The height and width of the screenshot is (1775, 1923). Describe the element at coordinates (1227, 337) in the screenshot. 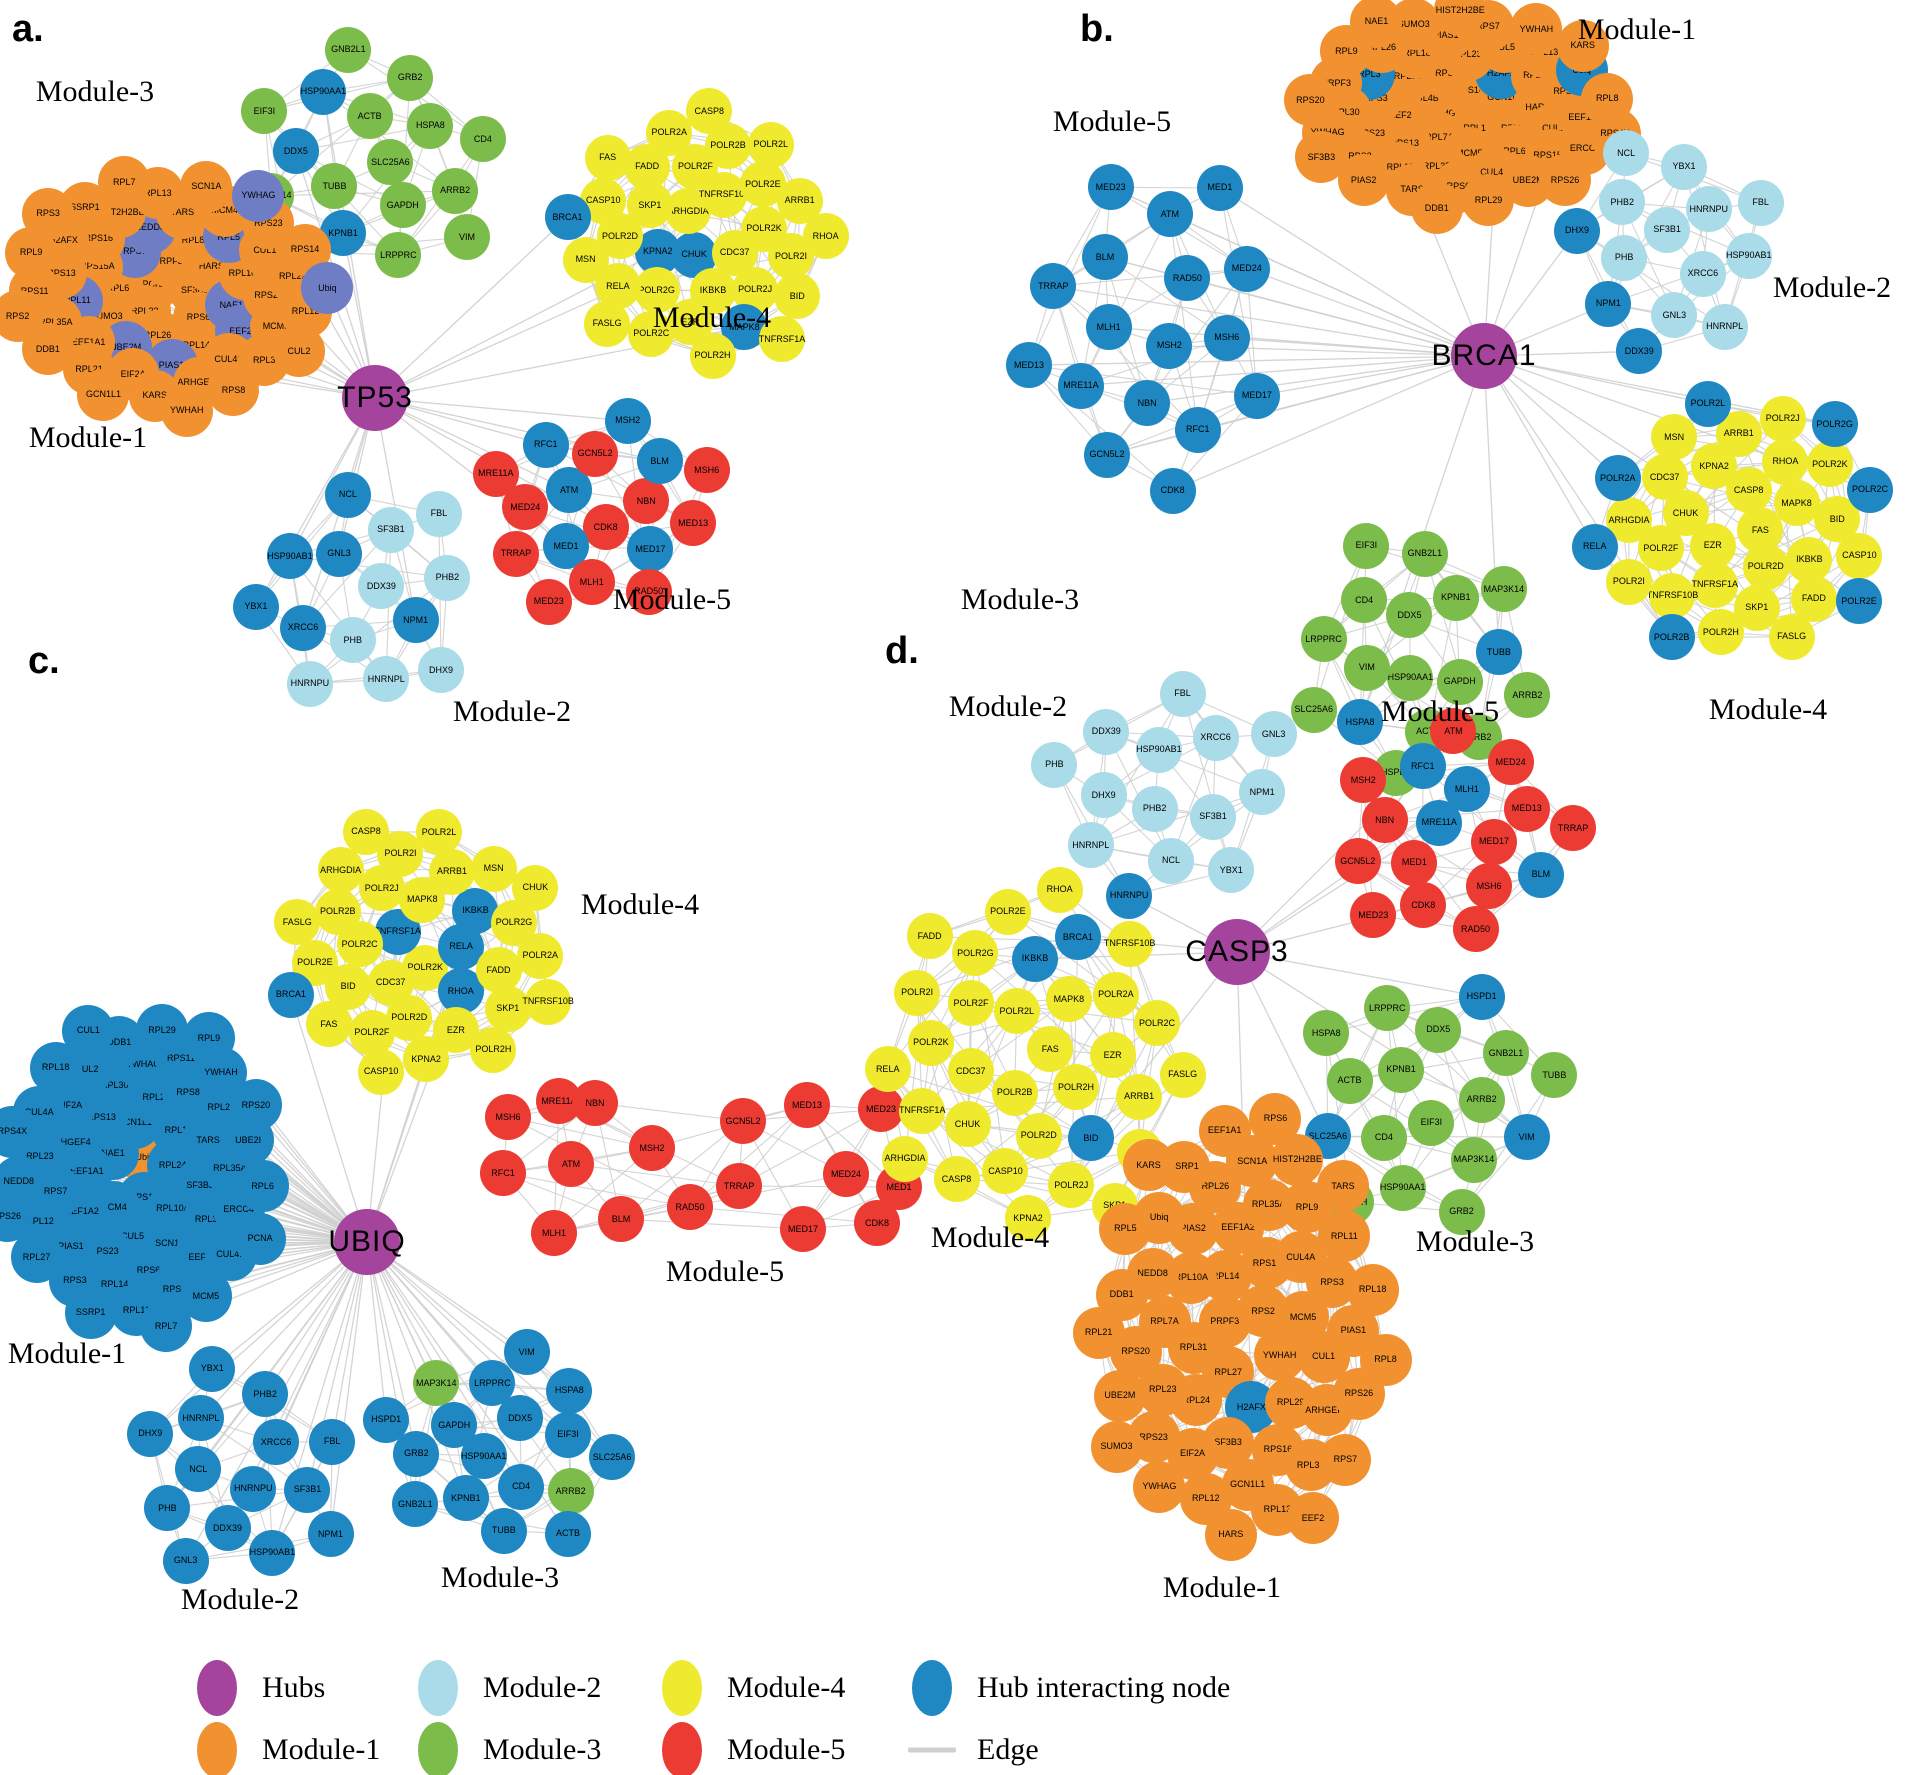

I see `node-label: MSH6` at that location.